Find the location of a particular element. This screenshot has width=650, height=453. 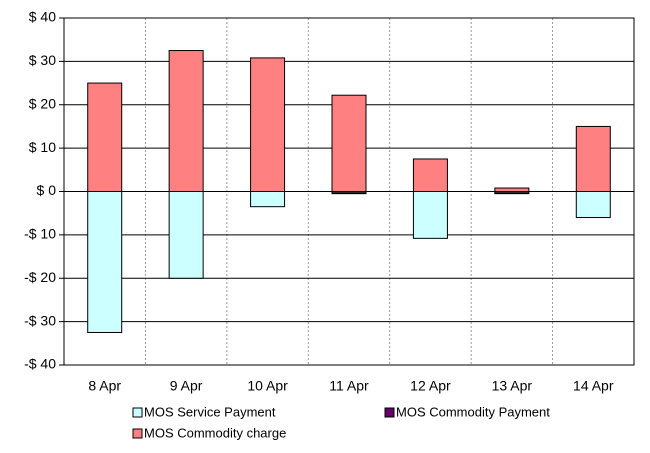

legend-label: MOS Commodity Payment is located at coordinates (473, 411).